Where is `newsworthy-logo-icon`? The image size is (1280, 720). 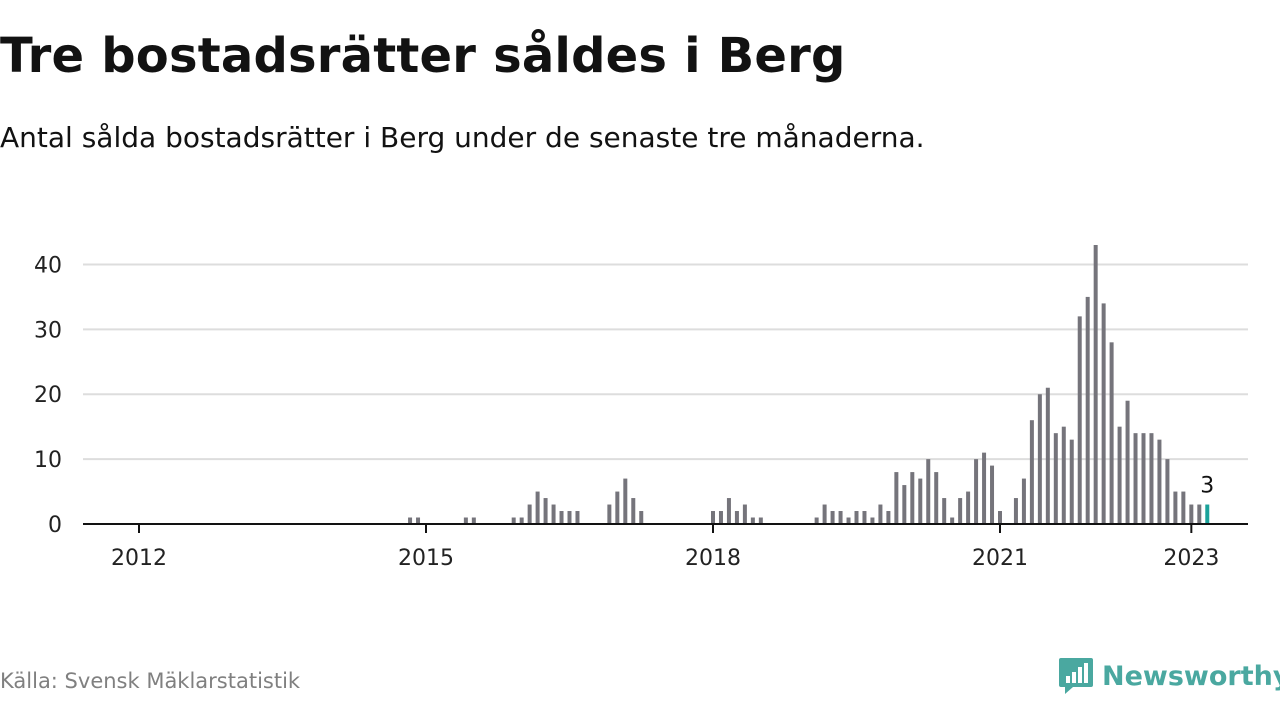
newsworthy-logo-icon is located at coordinates (1076, 676).